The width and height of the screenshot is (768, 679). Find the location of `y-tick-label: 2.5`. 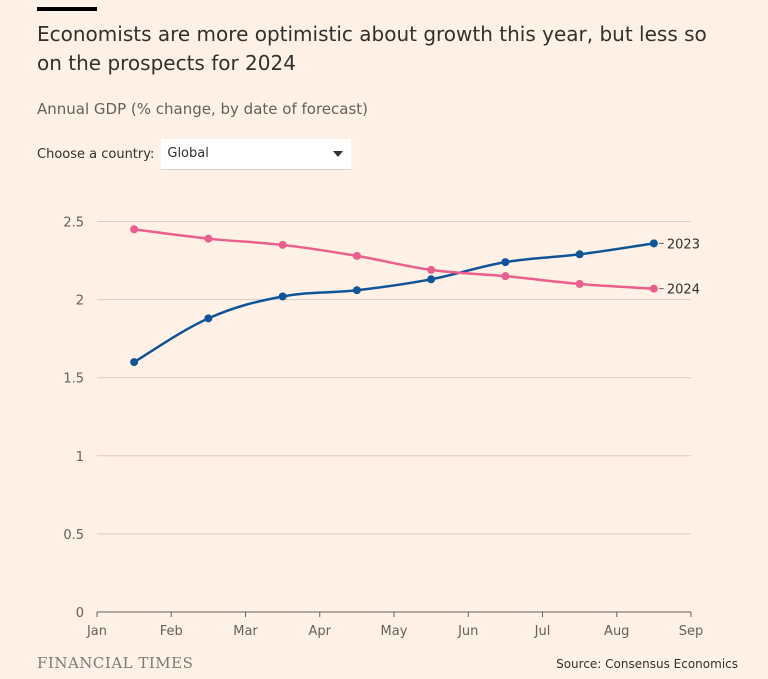

y-tick-label: 2.5 is located at coordinates (73, 223).